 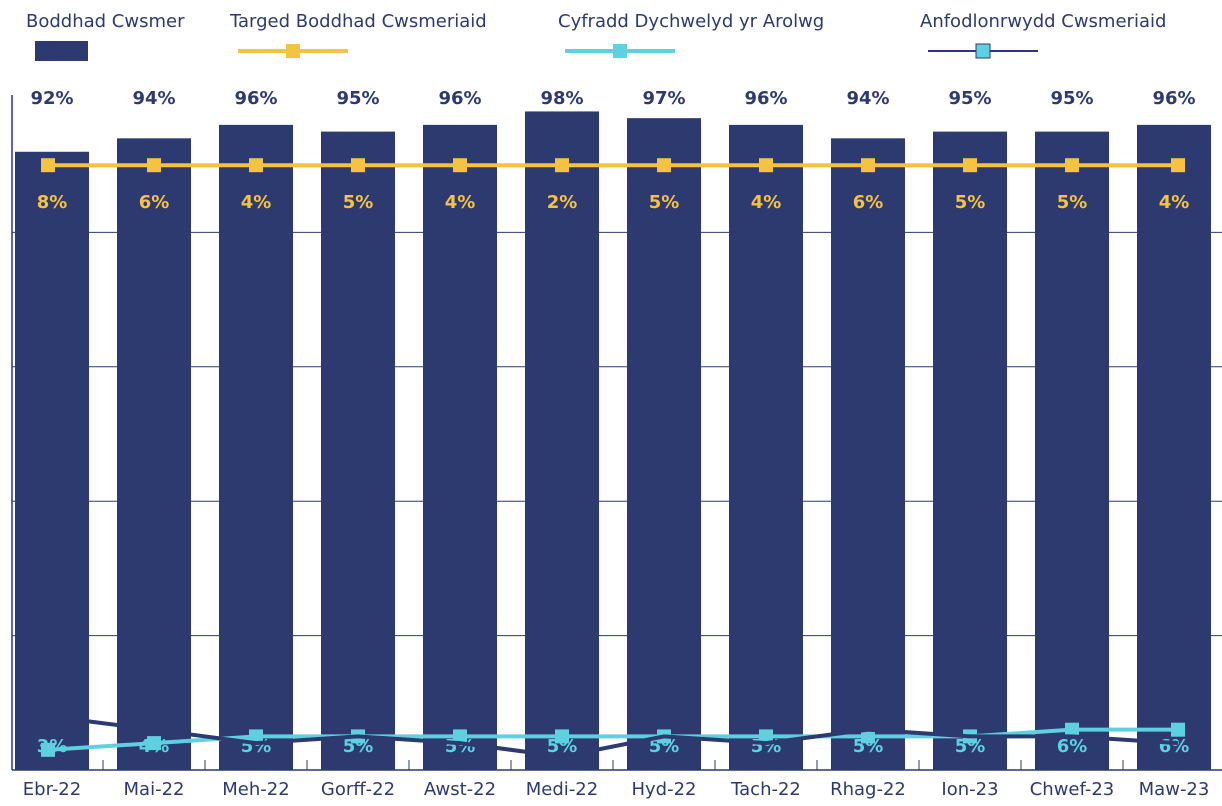 I want to click on x-tick-label: Ion-23, so click(x=969, y=789).